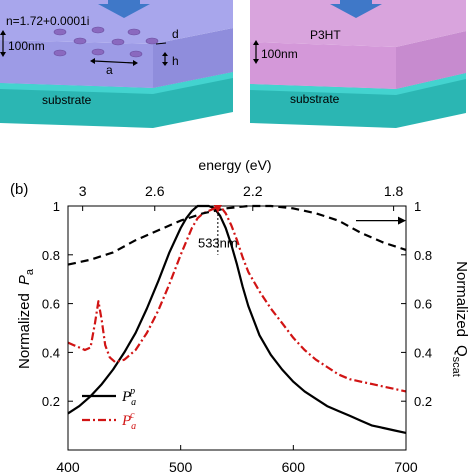  Describe the element at coordinates (253, 191) in the screenshot. I see `top-tick-label: 2.2` at that location.